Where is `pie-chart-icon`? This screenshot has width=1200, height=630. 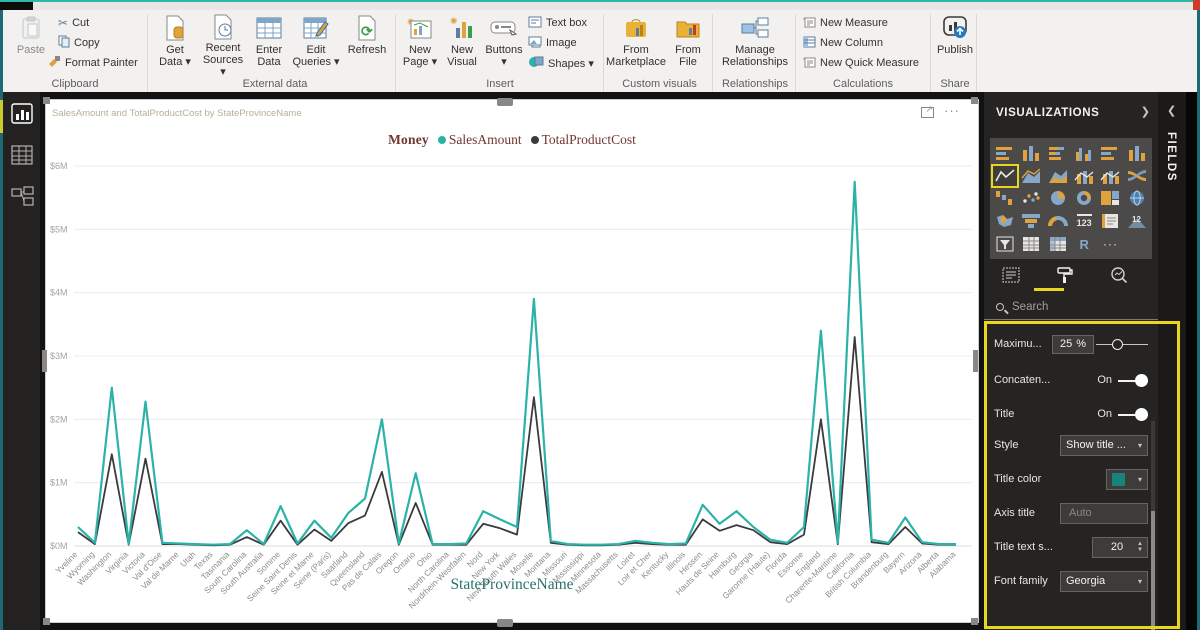
pie-chart-icon is located at coordinates (1058, 198).